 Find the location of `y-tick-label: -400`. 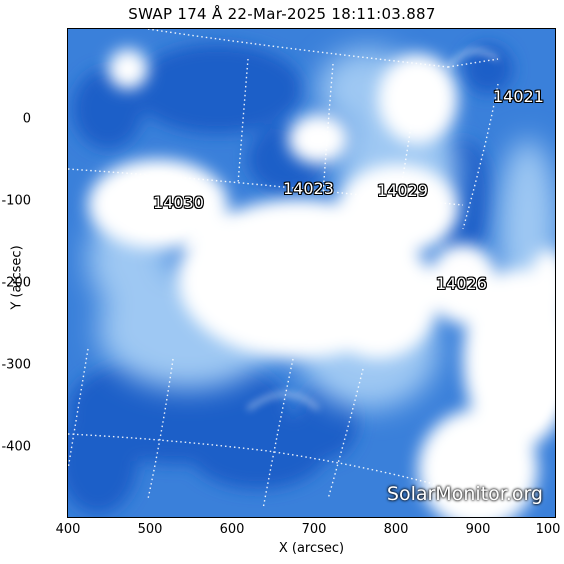

y-tick-label: -400 is located at coordinates (16, 447).